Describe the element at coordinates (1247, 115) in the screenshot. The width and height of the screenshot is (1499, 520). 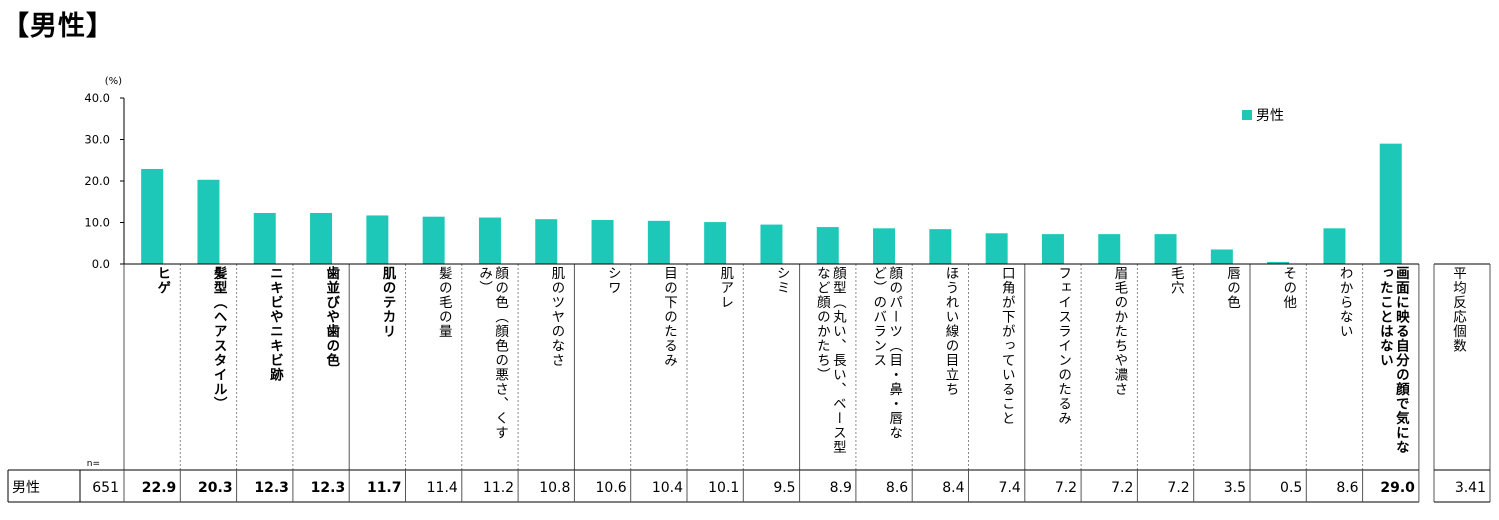
I see `legend-swatch` at that location.